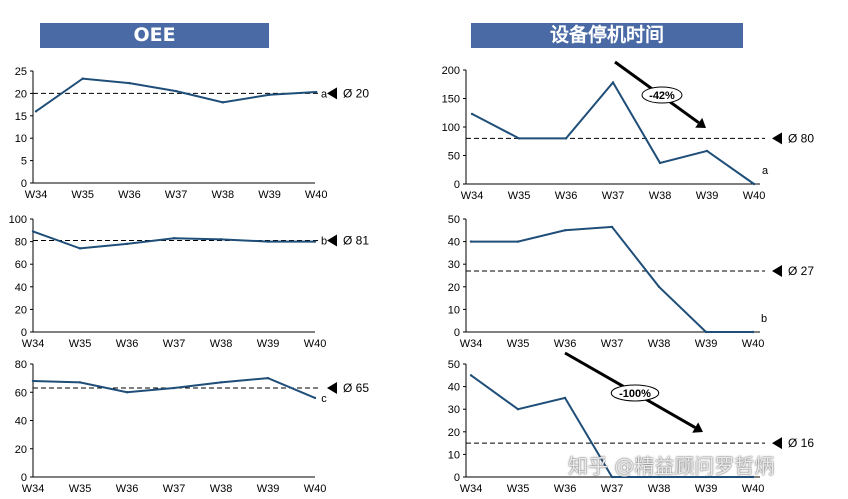  I want to click on trend-badge-label: -42%, so click(662, 96).